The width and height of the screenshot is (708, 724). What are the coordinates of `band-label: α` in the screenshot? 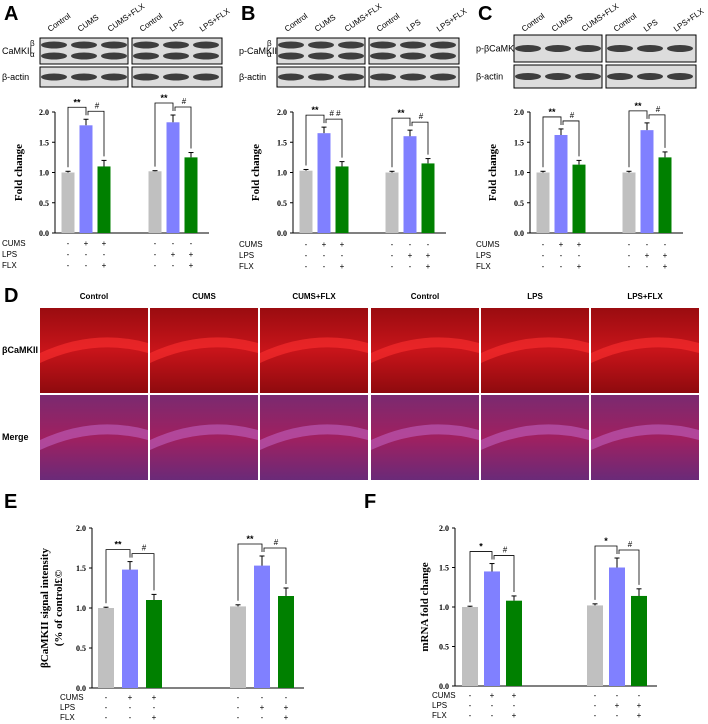 It's located at (269, 54).